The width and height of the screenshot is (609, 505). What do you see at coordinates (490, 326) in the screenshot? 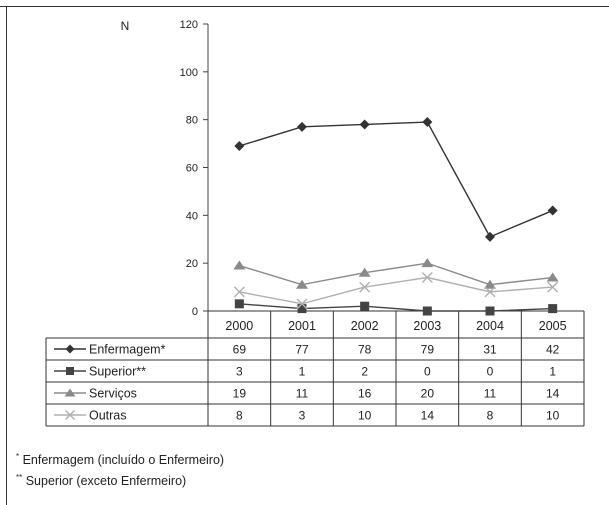
I see `x-category-label-4: 2004` at bounding box center [490, 326].